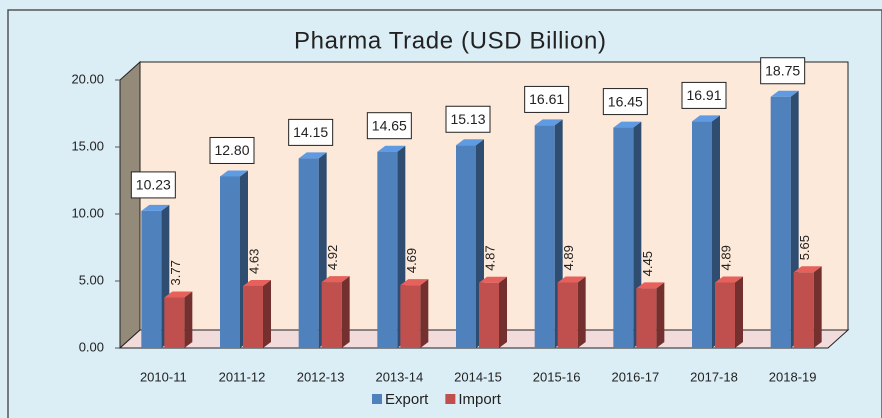 This screenshot has height=418, width=882. I want to click on side-wall, so click(130, 205).